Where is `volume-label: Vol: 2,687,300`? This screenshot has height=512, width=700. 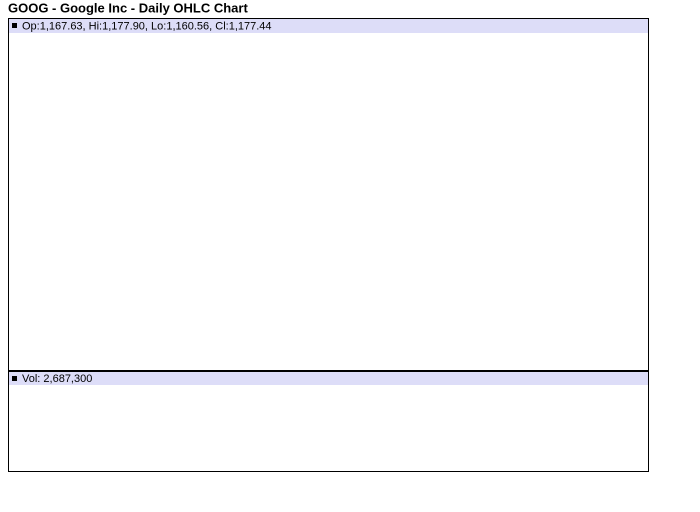 volume-label: Vol: 2,687,300 is located at coordinates (57, 379).